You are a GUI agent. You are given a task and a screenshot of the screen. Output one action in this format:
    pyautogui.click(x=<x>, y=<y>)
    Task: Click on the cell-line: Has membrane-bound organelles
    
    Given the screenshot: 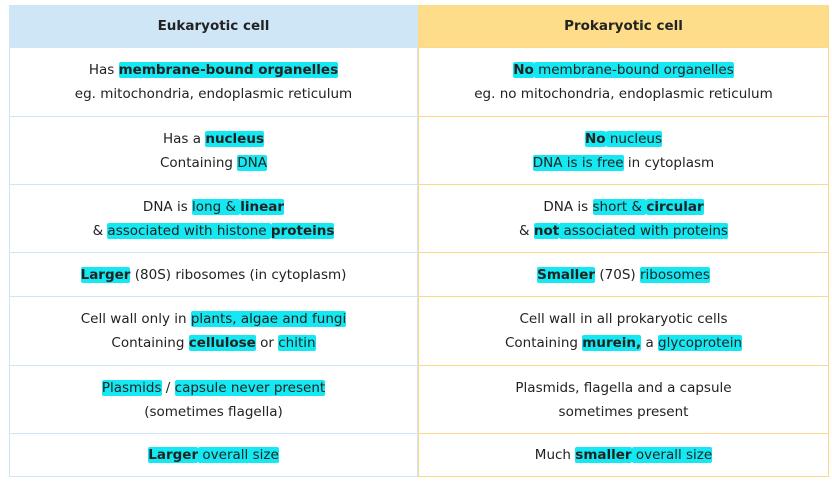 What is the action you would take?
    pyautogui.click(x=213, y=70)
    